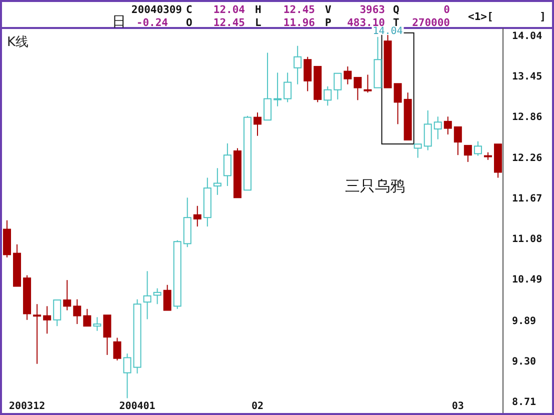 Image resolution: width=554 pixels, height=415 pixels. Describe the element at coordinates (481, 17) in the screenshot. I see `text: <1>[` at that location.